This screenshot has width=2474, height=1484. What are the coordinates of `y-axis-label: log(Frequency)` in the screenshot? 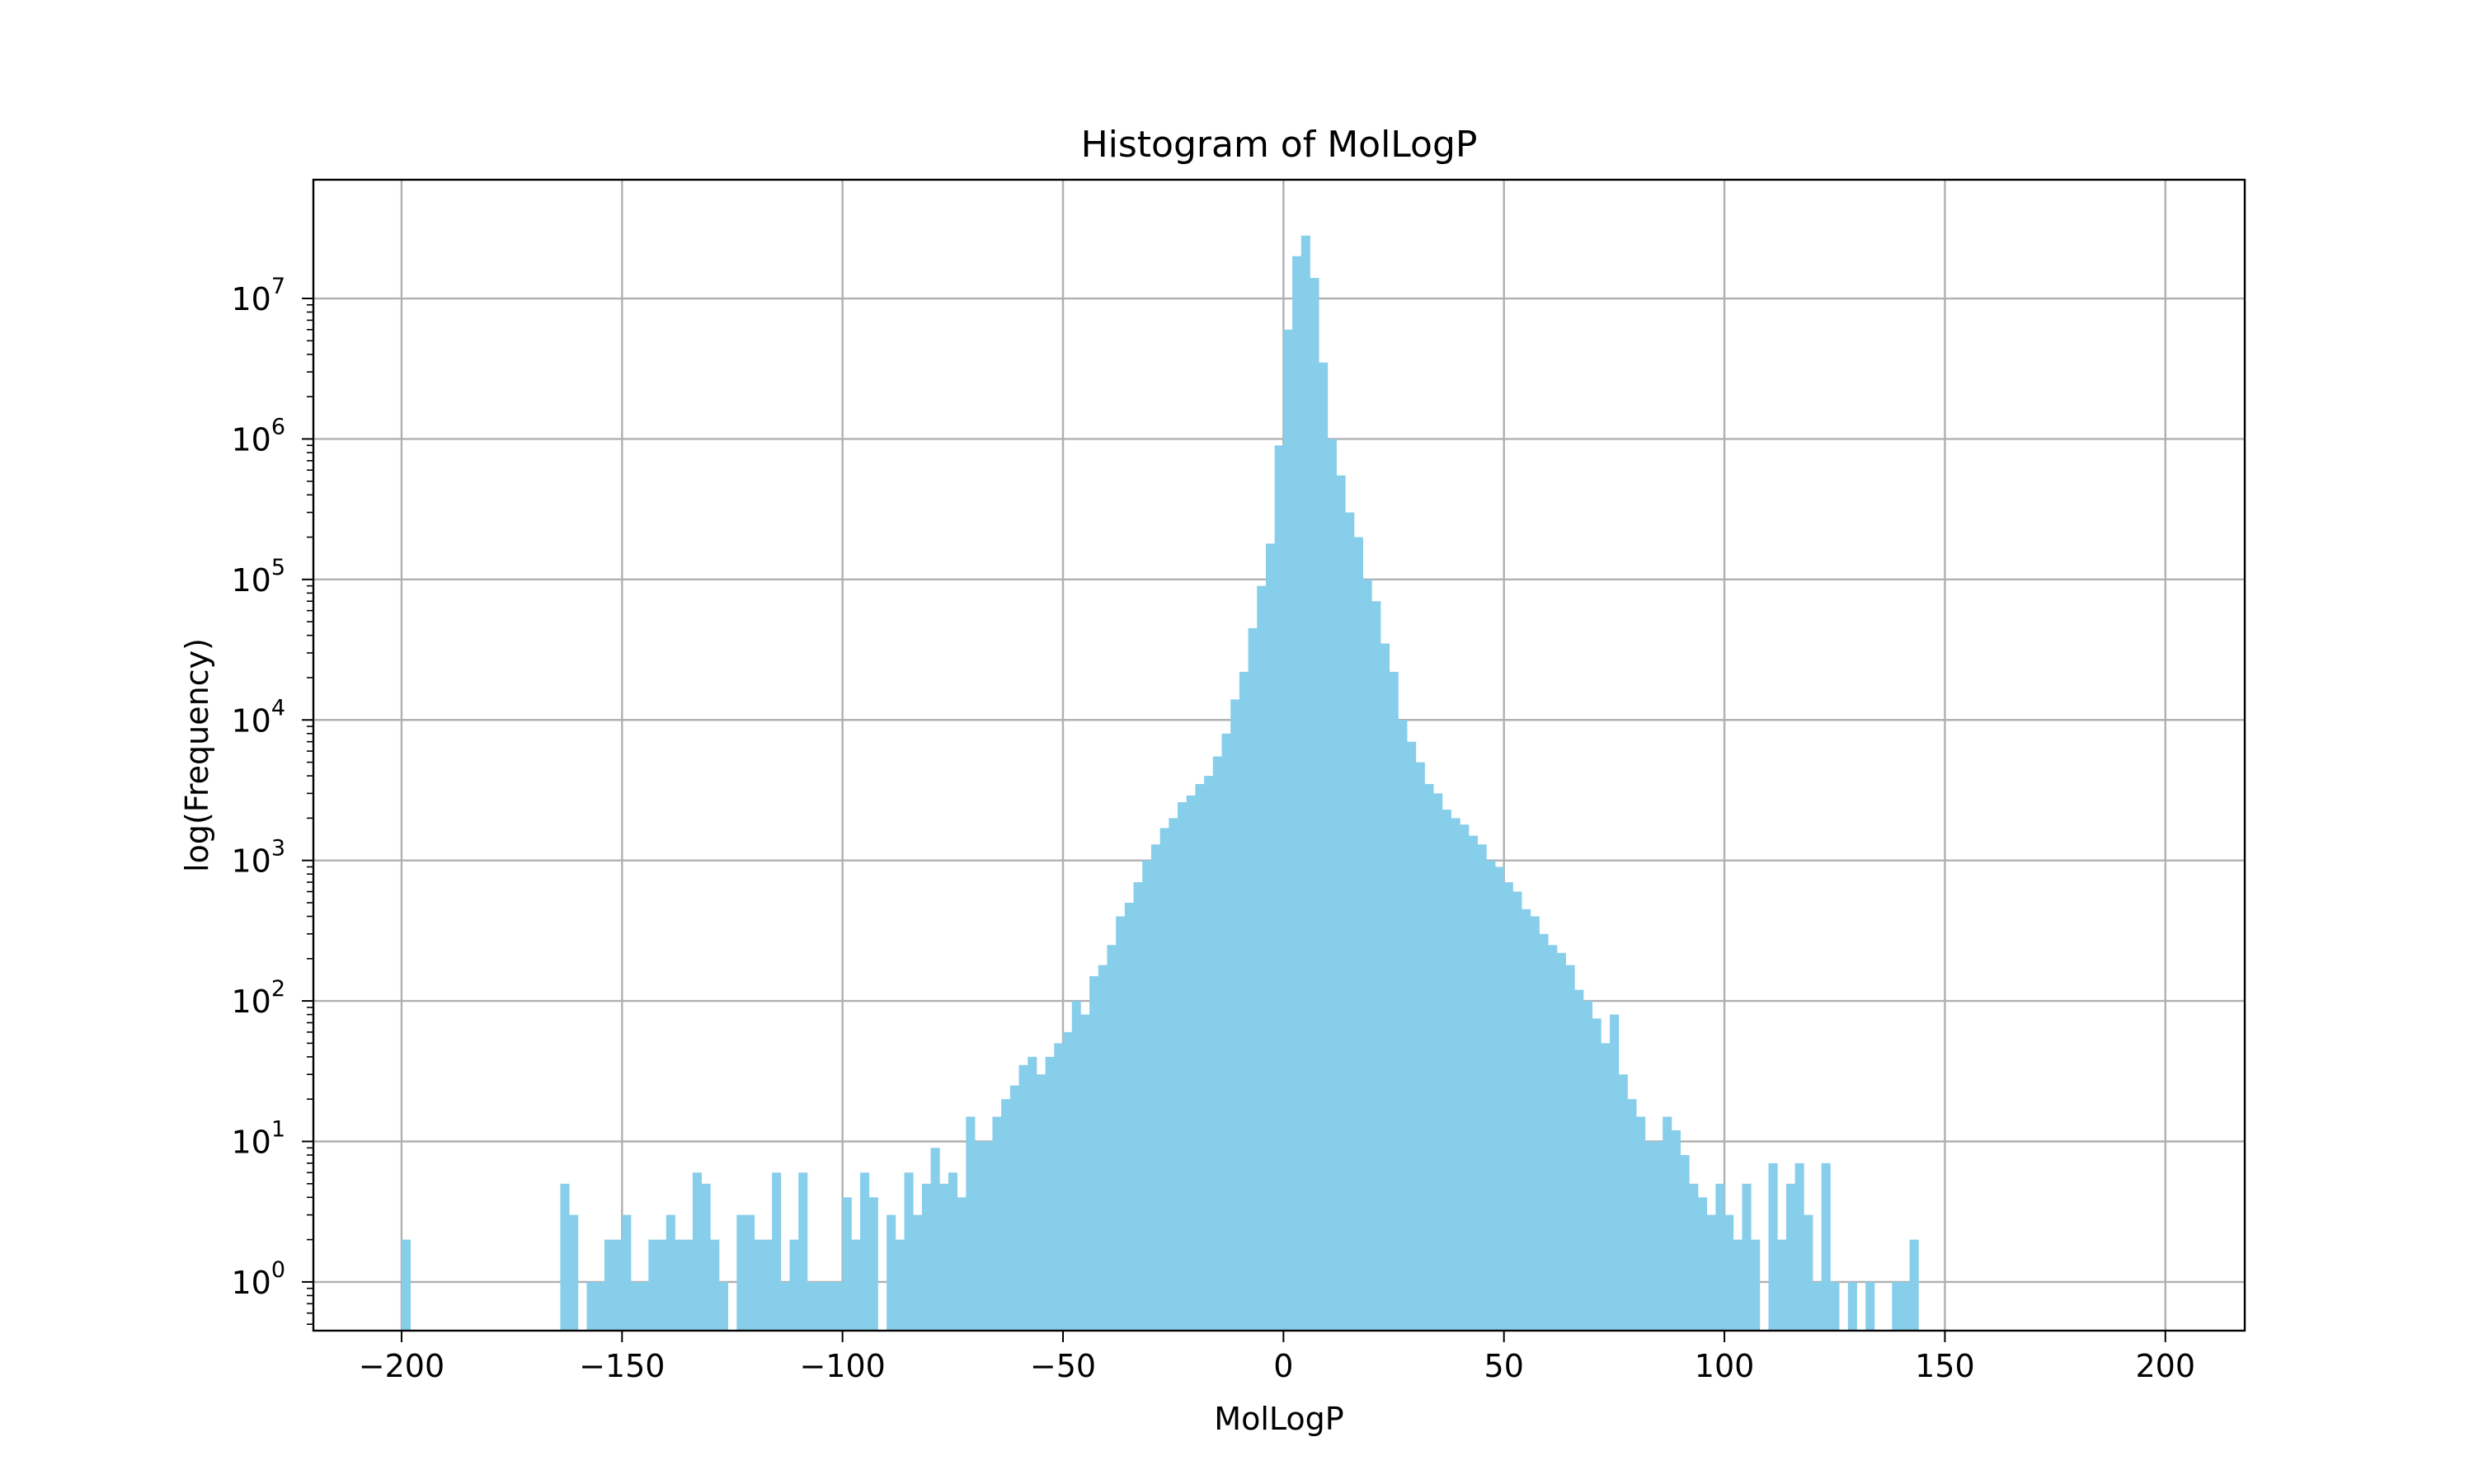 It's located at (197, 755).